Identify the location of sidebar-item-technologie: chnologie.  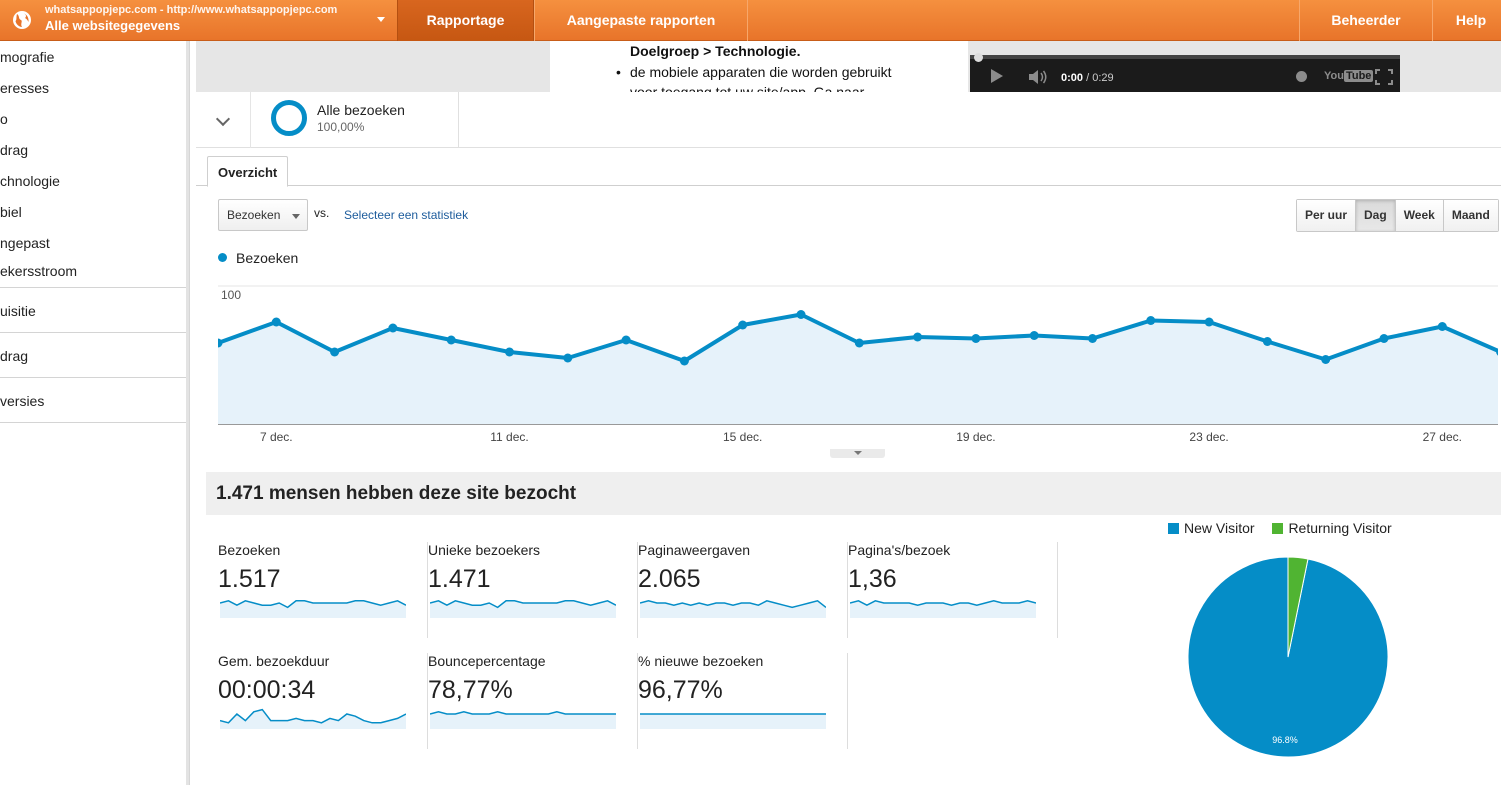
(30, 181).